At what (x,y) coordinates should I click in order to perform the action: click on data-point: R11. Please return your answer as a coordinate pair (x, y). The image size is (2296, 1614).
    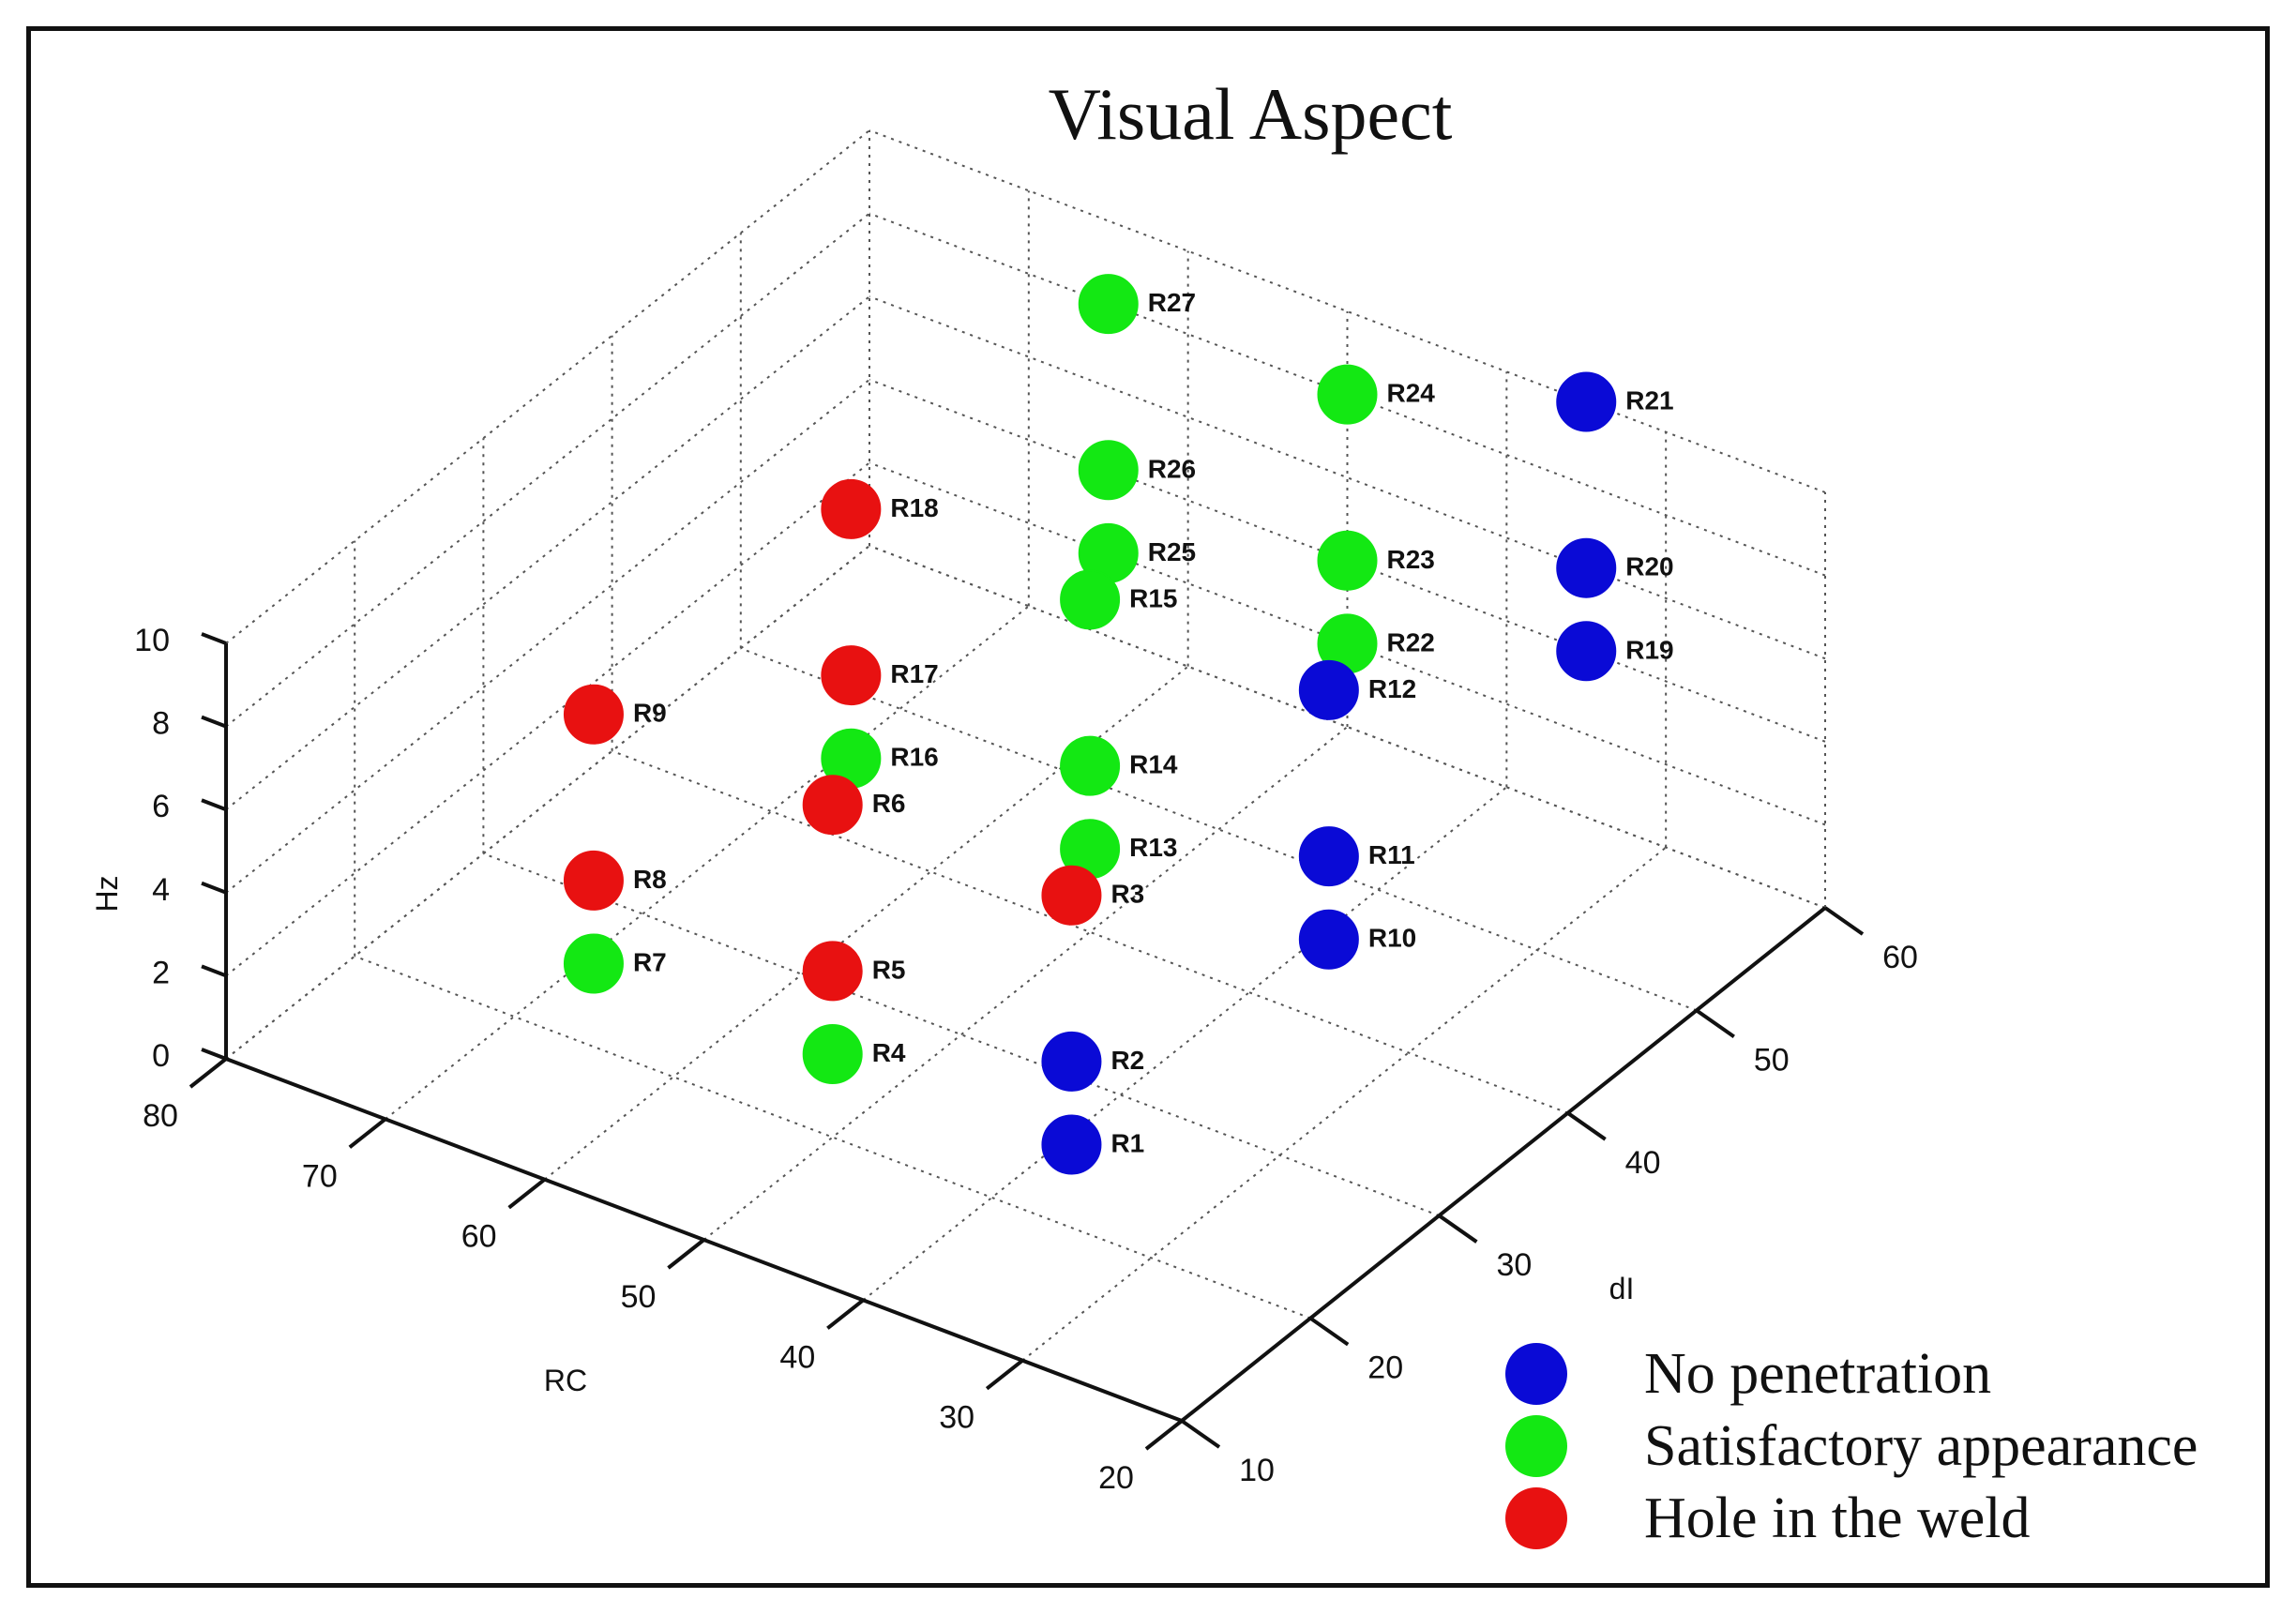
    Looking at the image, I should click on (1356, 856).